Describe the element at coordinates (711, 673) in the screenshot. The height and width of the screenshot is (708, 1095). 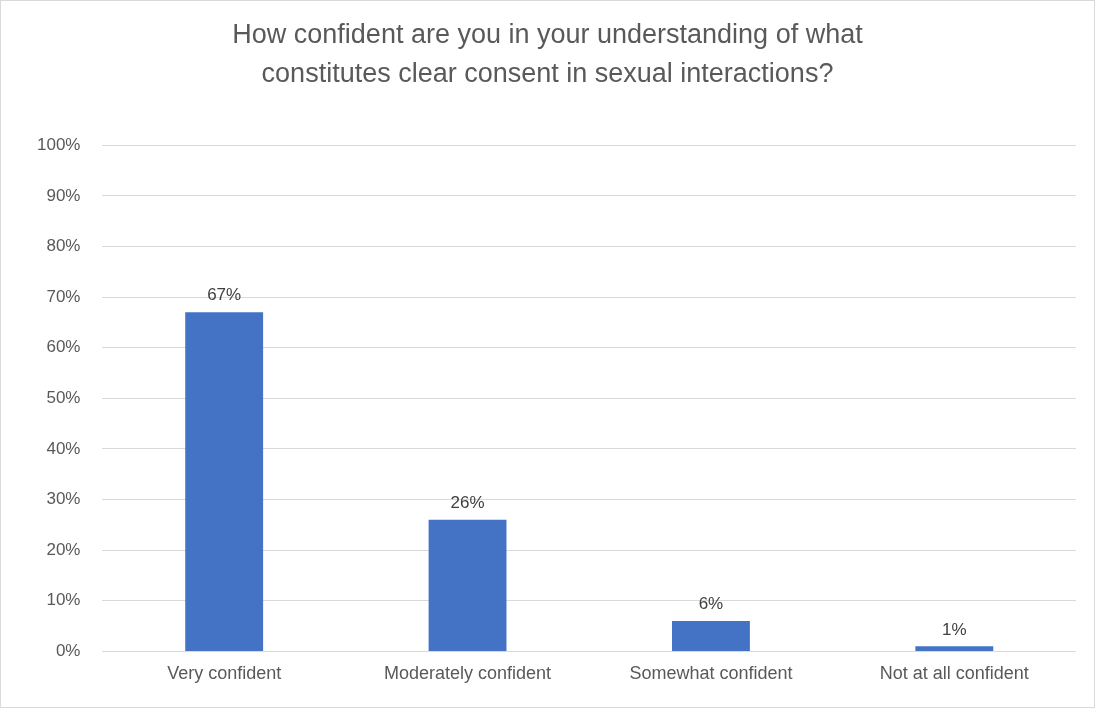
I see `x-tick-label: Somewhat confident` at that location.